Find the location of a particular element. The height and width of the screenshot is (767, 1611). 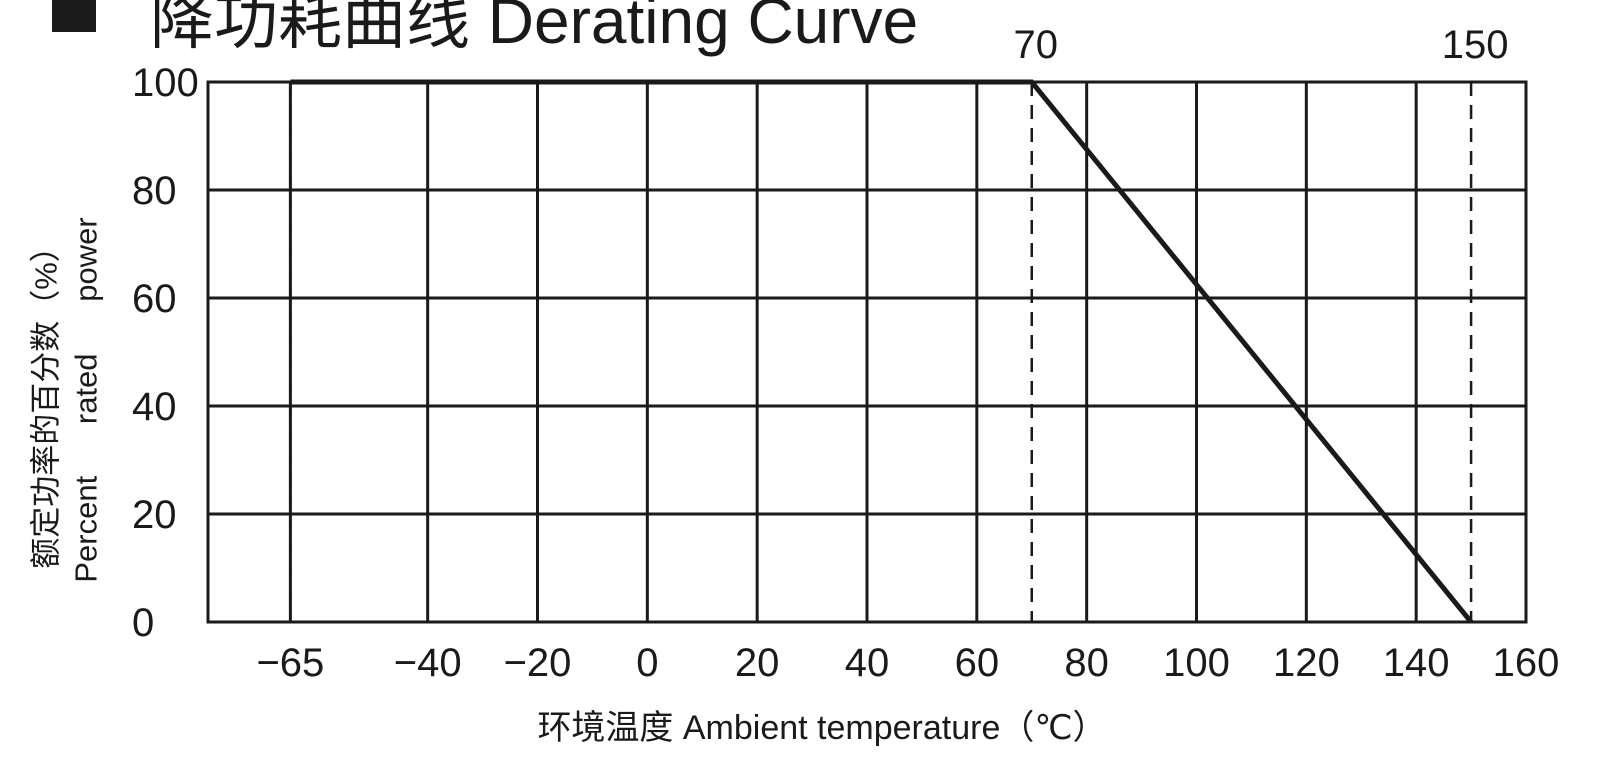

x-tick-label: 120 is located at coordinates (1306, 663).